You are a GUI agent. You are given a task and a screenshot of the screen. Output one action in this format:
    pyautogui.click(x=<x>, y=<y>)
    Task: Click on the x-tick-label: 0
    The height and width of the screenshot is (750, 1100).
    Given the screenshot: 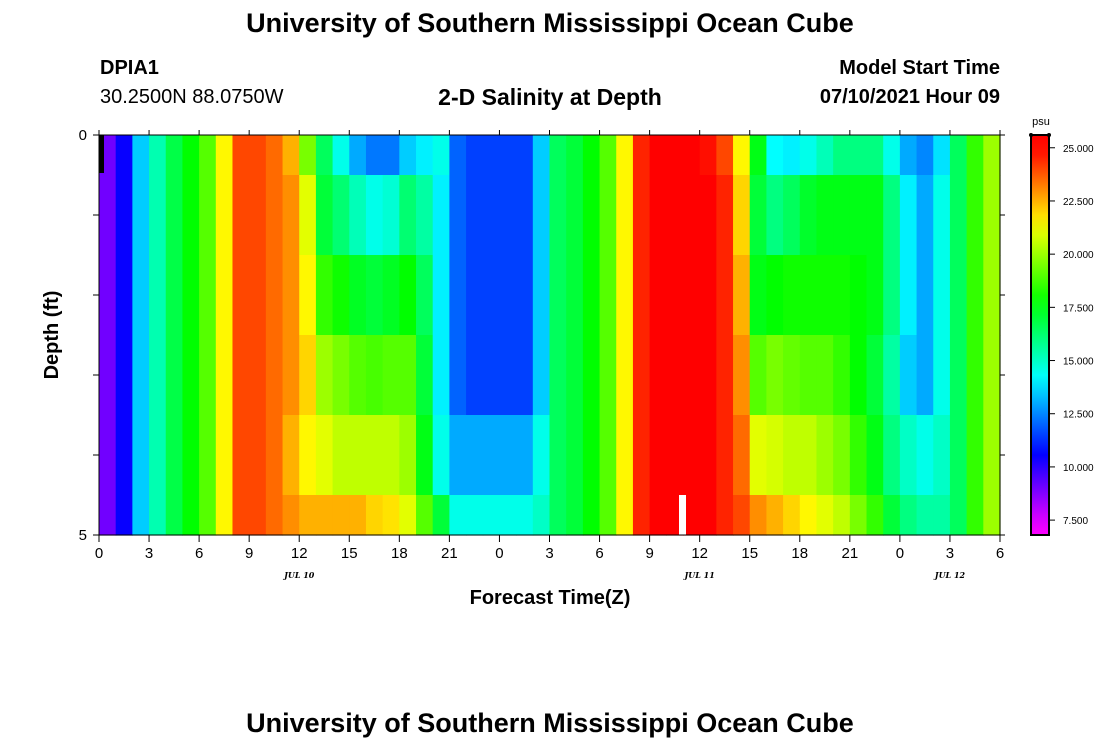 What is the action you would take?
    pyautogui.click(x=900, y=553)
    